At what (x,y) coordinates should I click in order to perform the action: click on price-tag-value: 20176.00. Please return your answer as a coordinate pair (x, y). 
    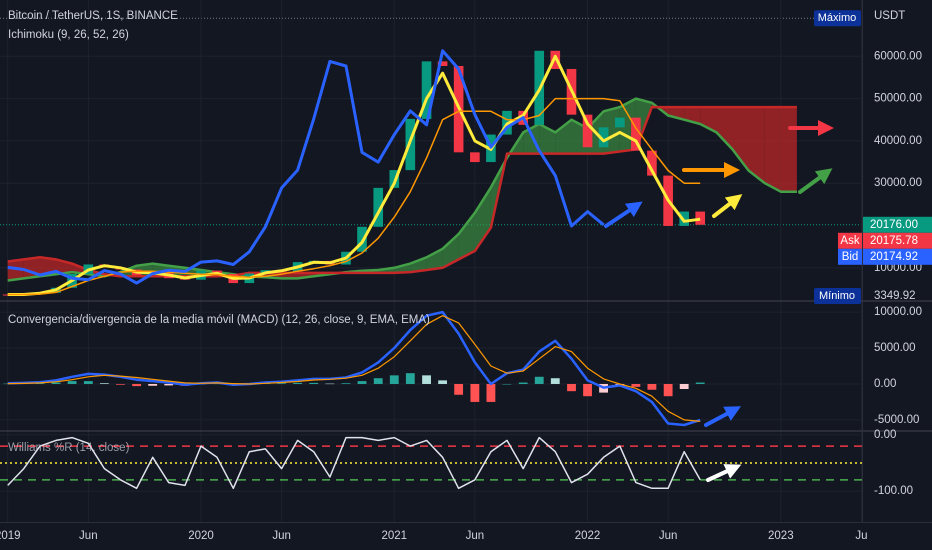
    Looking at the image, I should click on (894, 225).